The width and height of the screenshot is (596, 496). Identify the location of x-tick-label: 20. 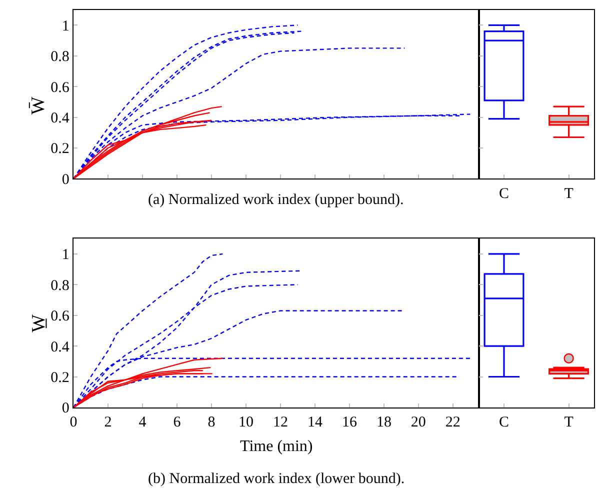
(418, 422).